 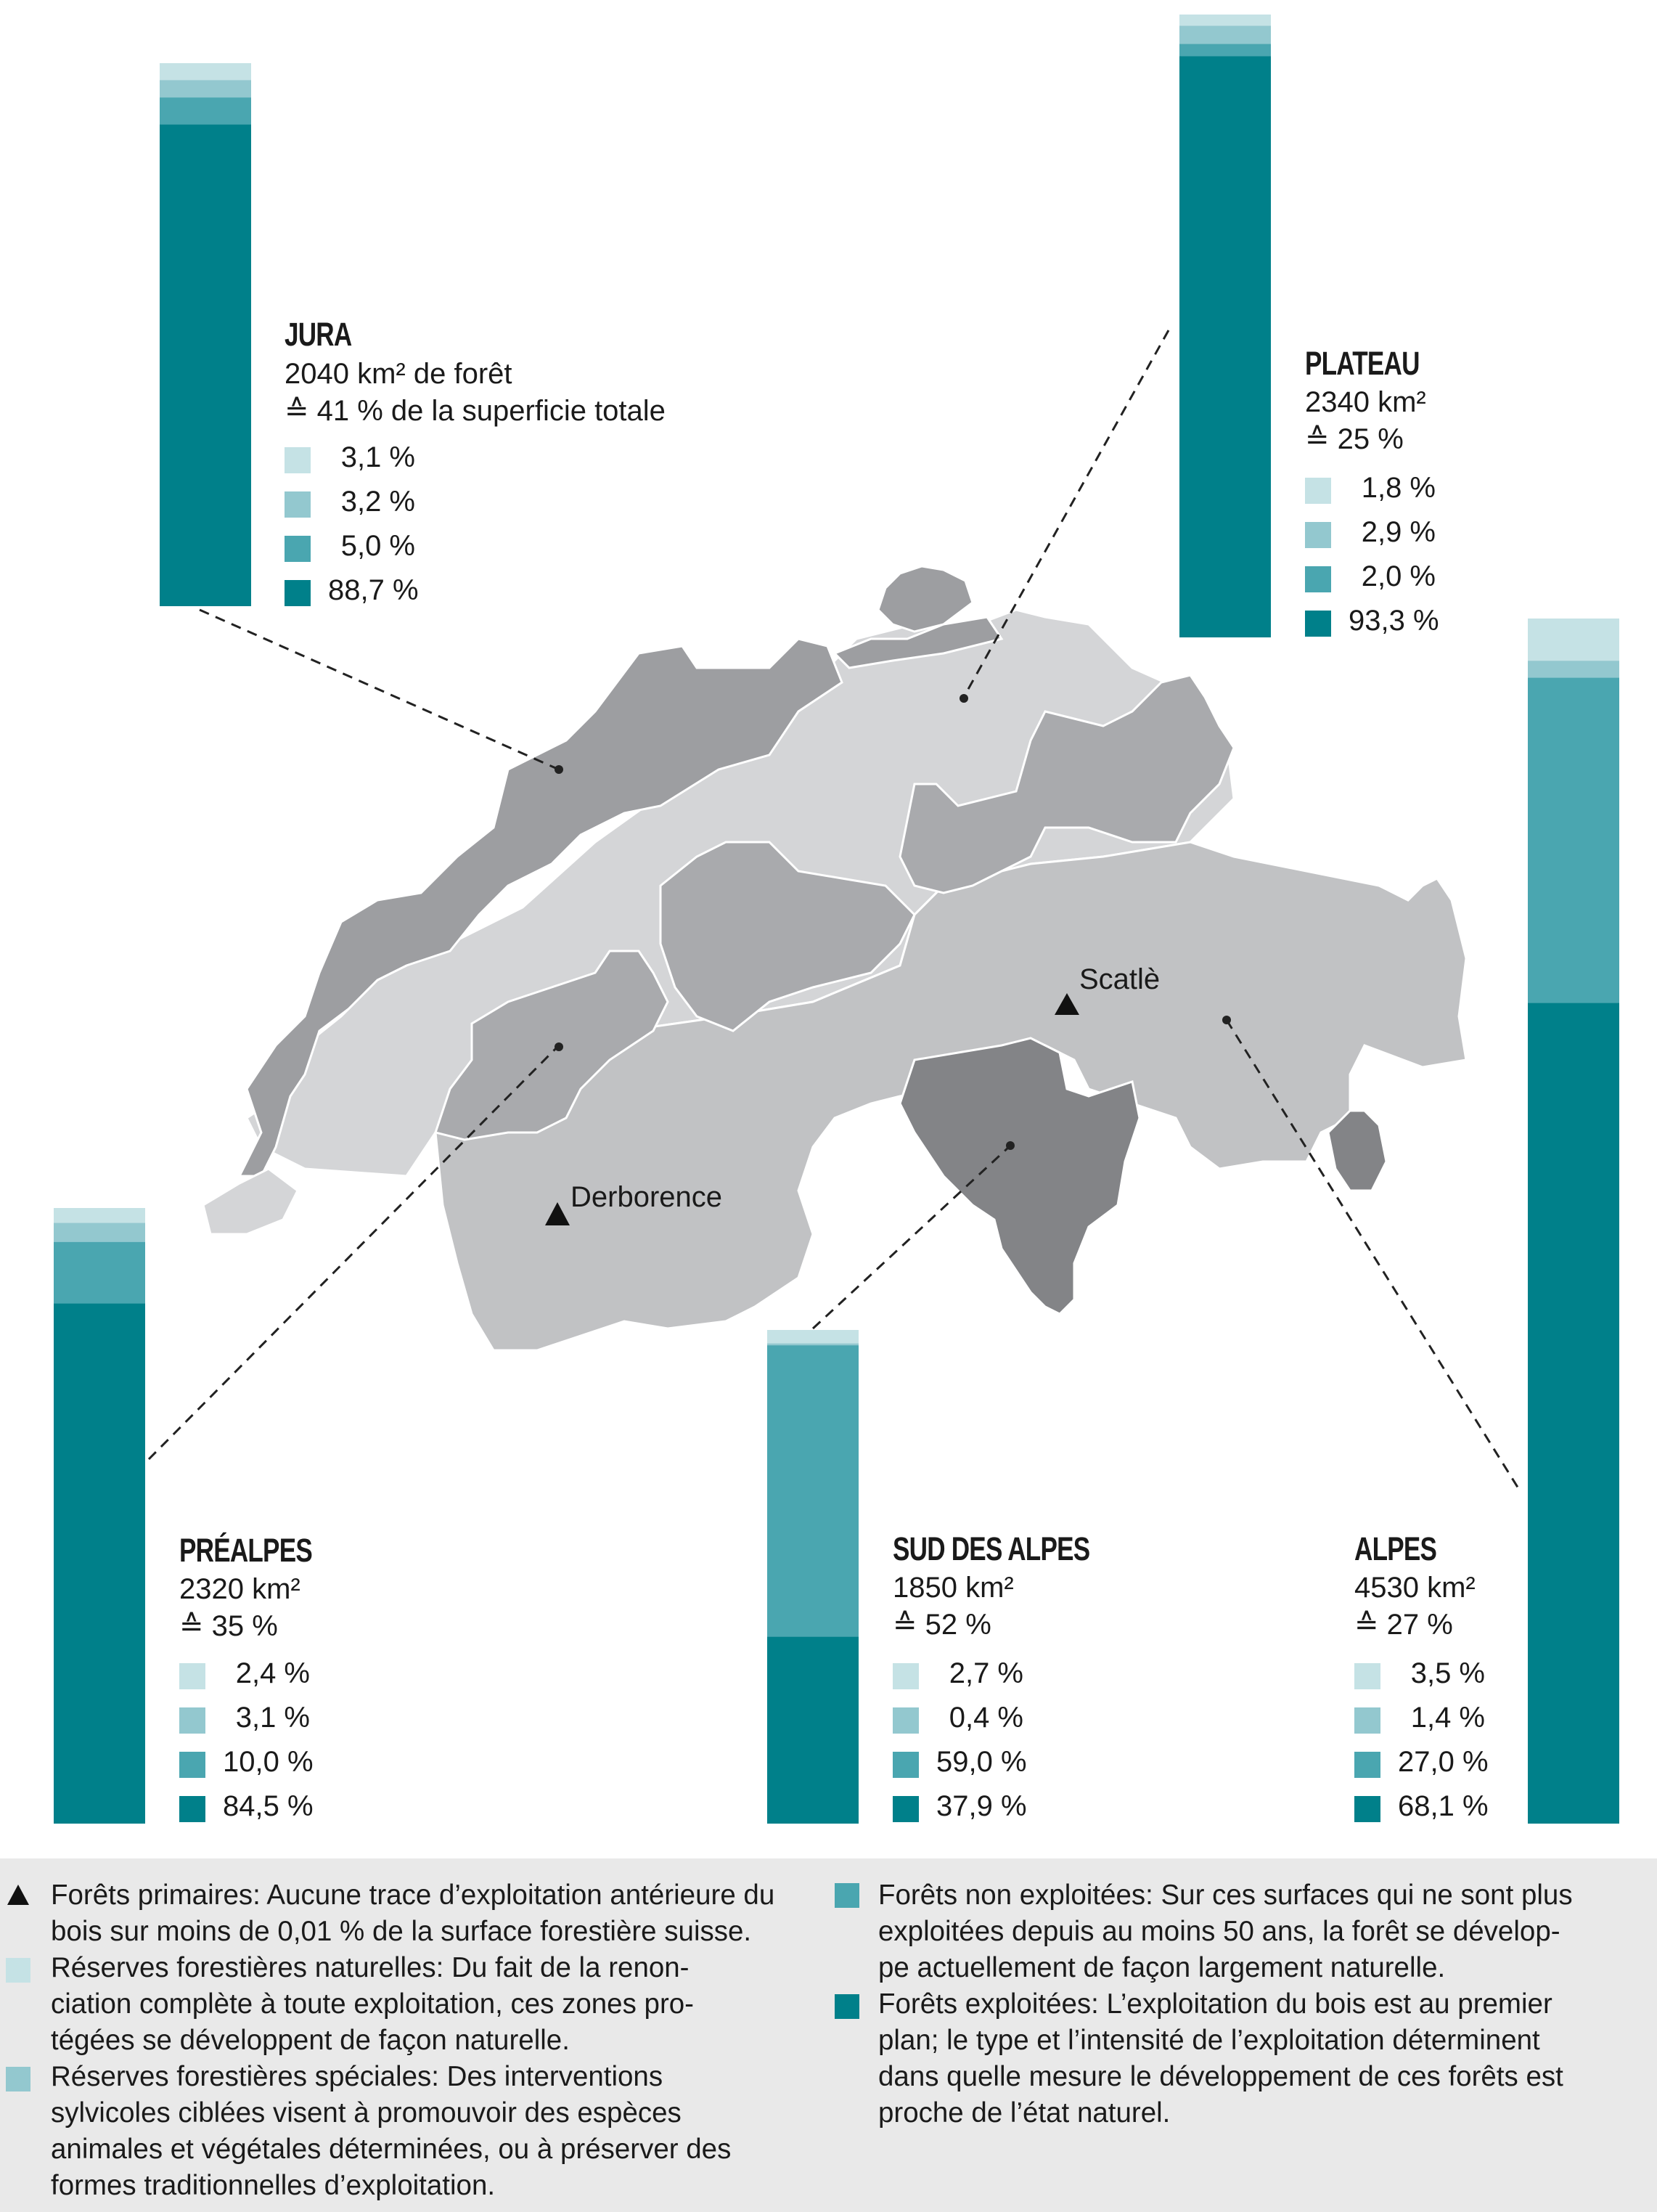 What do you see at coordinates (991, 1548) in the screenshot?
I see `region-title-sud: SUD DES ALPES` at bounding box center [991, 1548].